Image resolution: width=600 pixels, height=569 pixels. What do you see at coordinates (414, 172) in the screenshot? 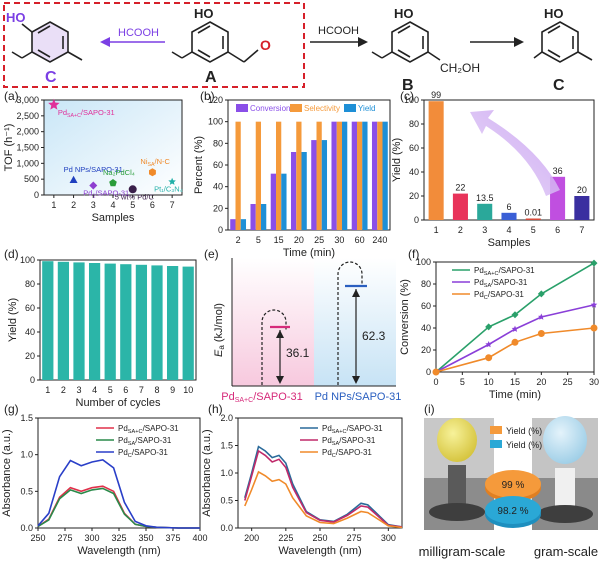
I see `ytick-label-c-2: 40` at bounding box center [414, 172].